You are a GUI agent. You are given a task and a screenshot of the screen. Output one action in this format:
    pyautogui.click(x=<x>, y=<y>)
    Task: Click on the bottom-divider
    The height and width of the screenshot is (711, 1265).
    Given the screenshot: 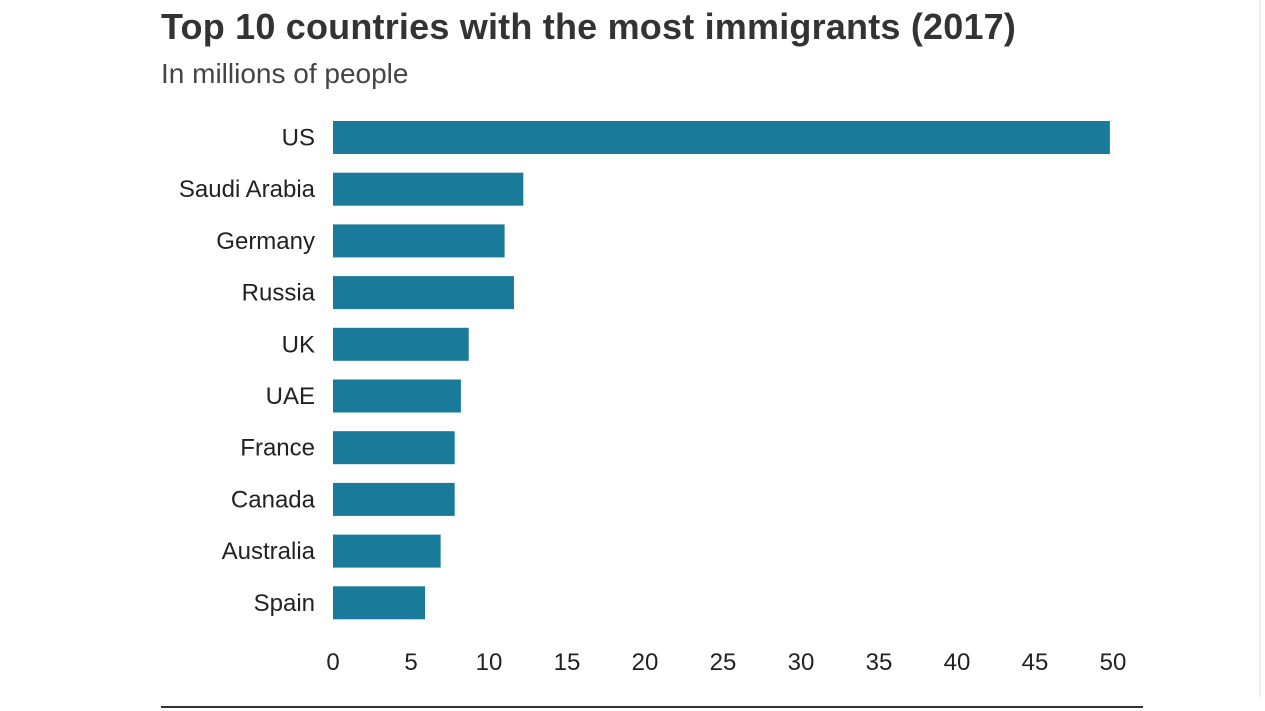 What is the action you would take?
    pyautogui.click(x=652, y=707)
    